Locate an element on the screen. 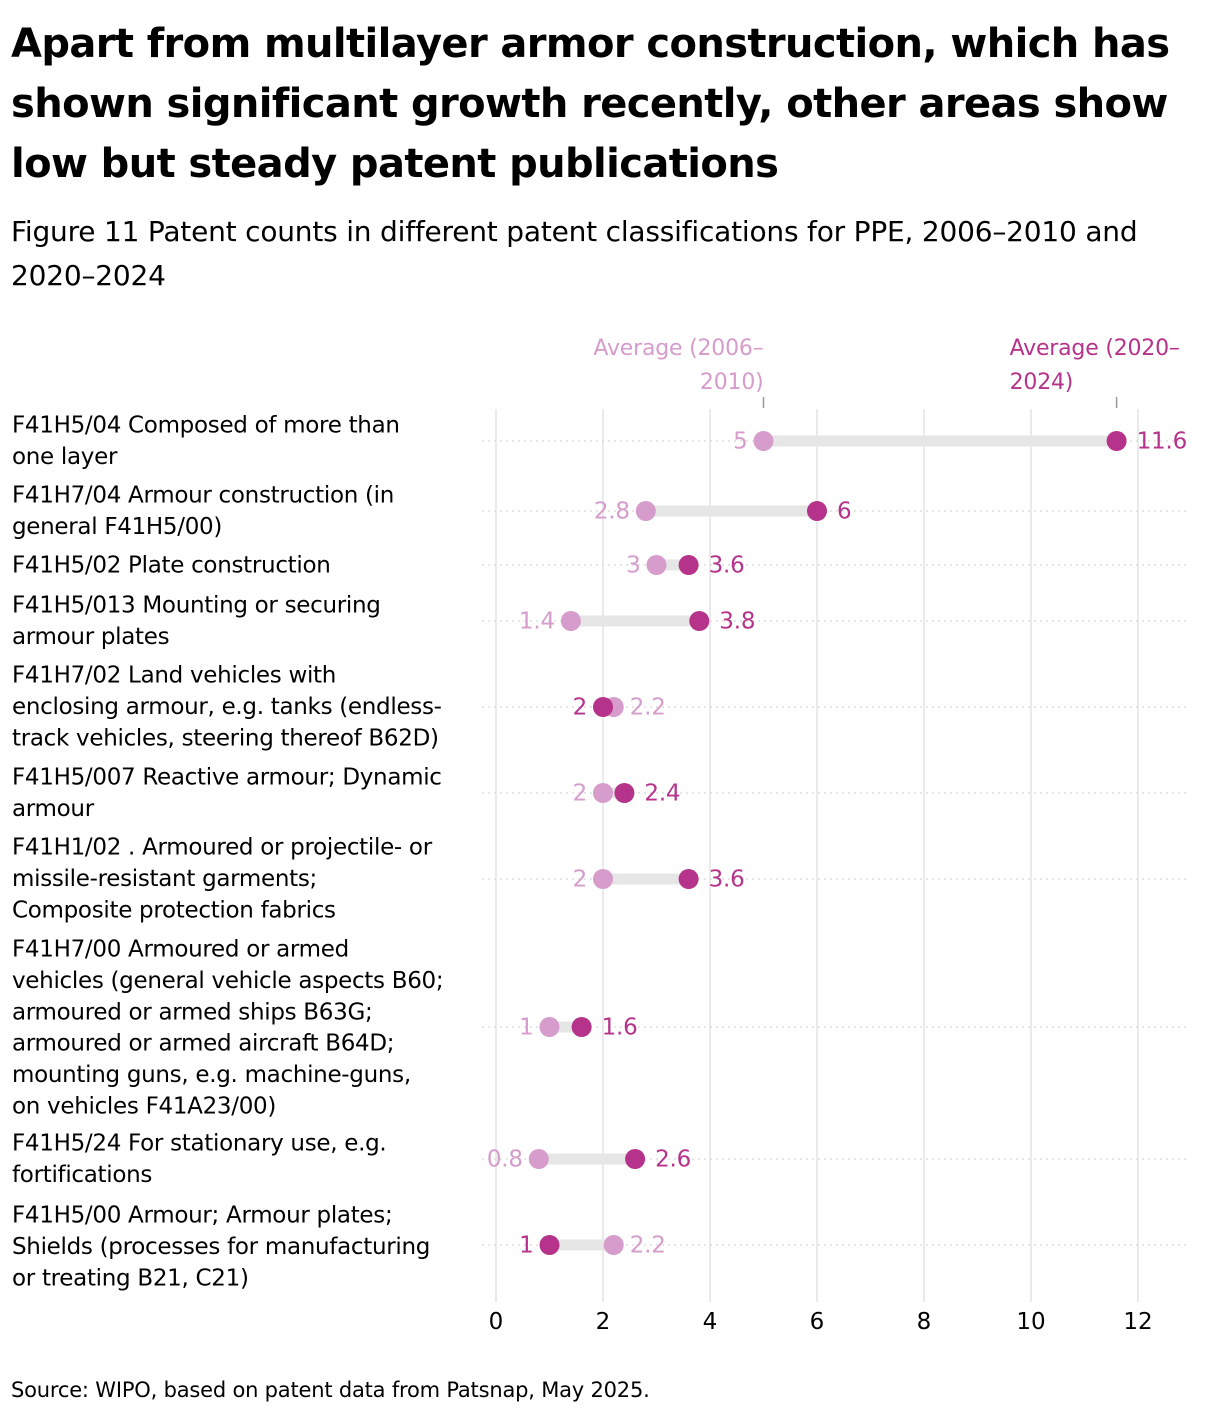  value-label-2006-2010: 1 is located at coordinates (526, 1028).